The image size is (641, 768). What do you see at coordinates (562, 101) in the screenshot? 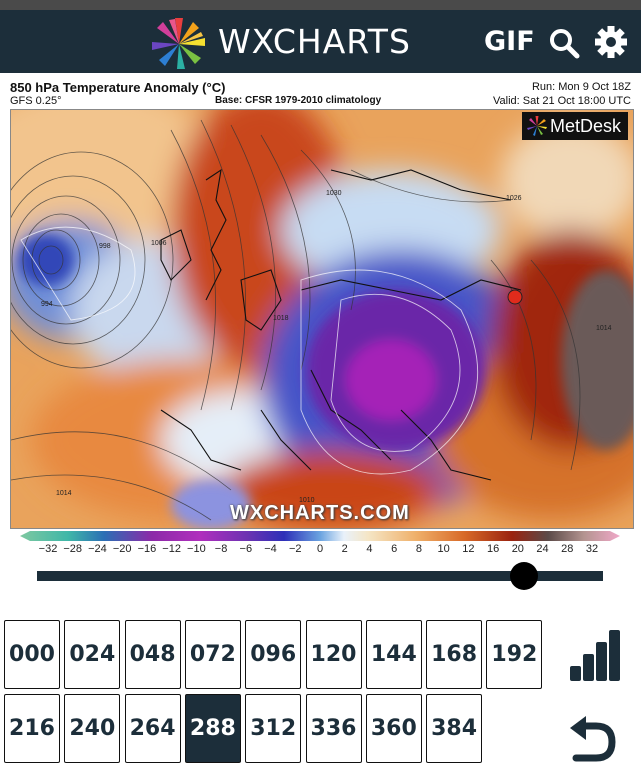
I see `valid-time-label: Valid: Sat 21 Oct 18:00 UTC` at bounding box center [562, 101].